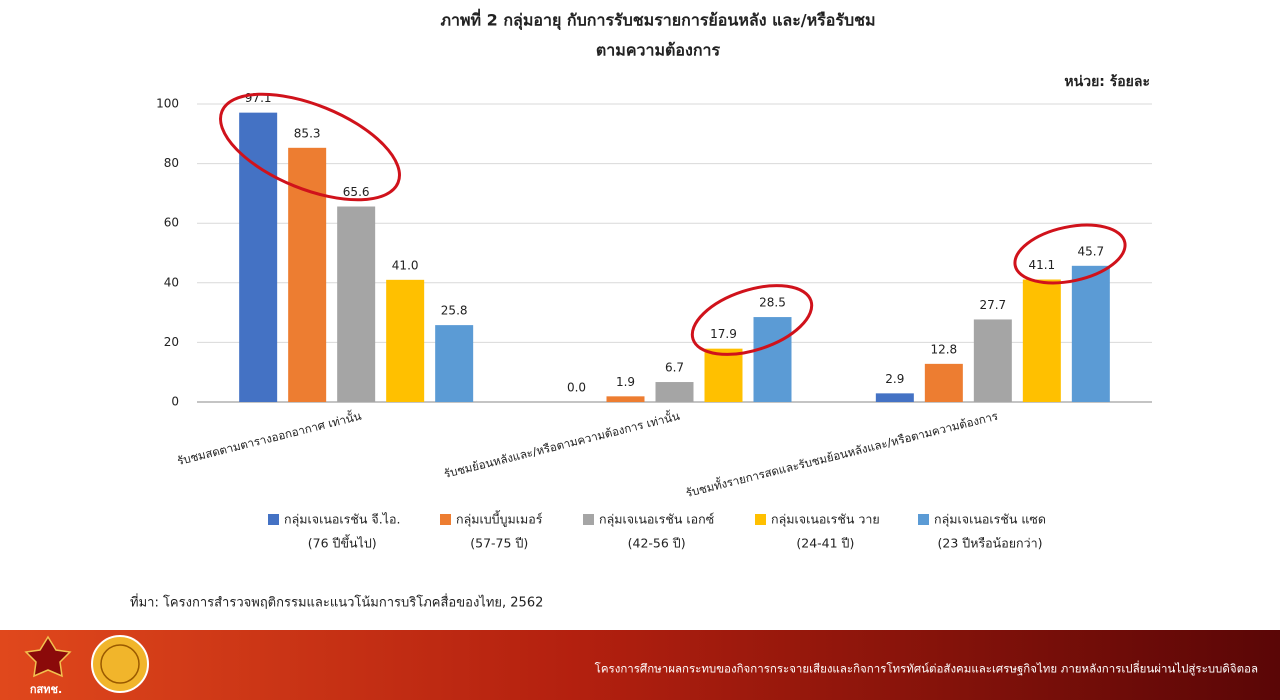  Describe the element at coordinates (674, 368) in the screenshot. I see `value-label: 6.7` at that location.